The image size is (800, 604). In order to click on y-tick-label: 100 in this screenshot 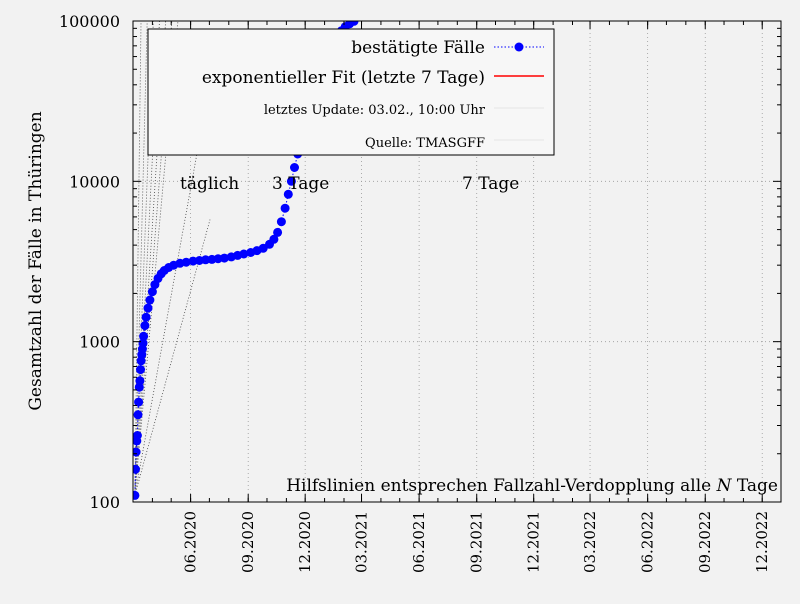, I will do `click(104, 502)`.